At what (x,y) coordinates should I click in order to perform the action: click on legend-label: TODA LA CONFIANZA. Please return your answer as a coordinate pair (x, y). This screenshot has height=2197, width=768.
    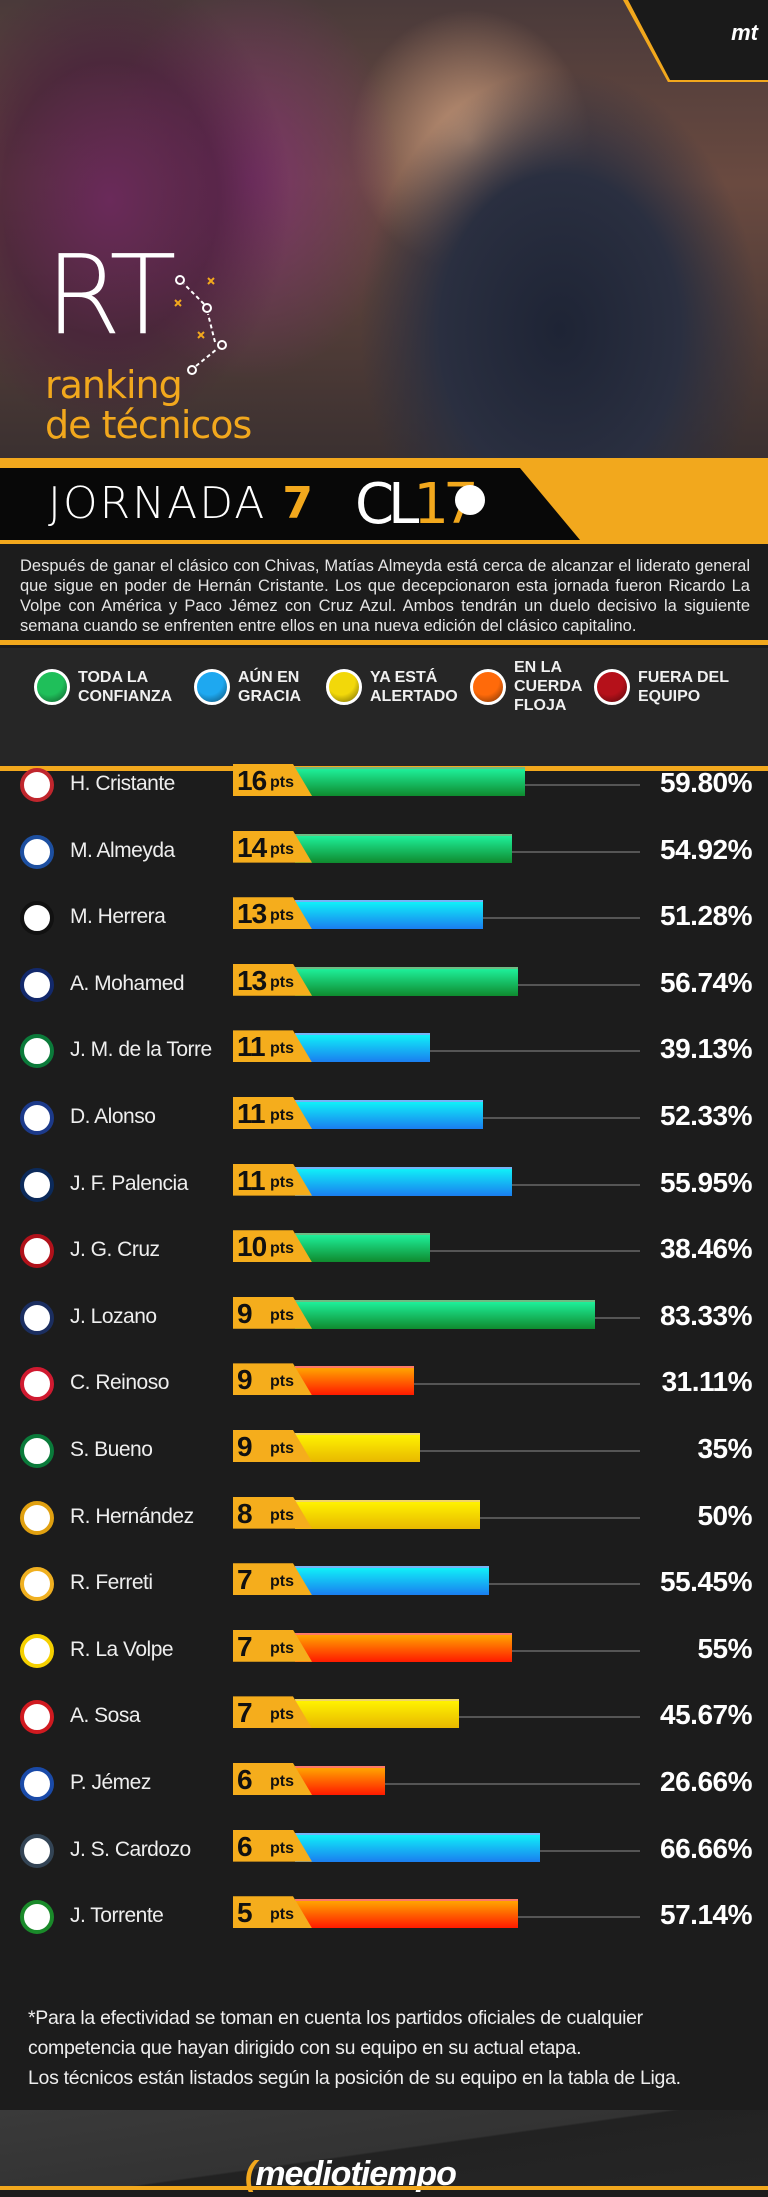
    Looking at the image, I should click on (125, 687).